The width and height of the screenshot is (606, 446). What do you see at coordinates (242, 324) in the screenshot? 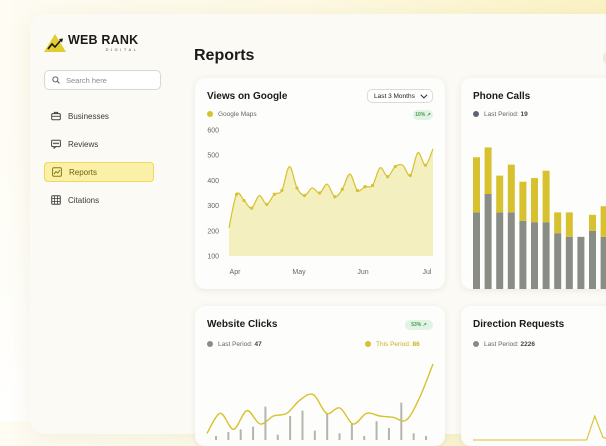
I see `card-title: Website Clicks` at bounding box center [242, 324].